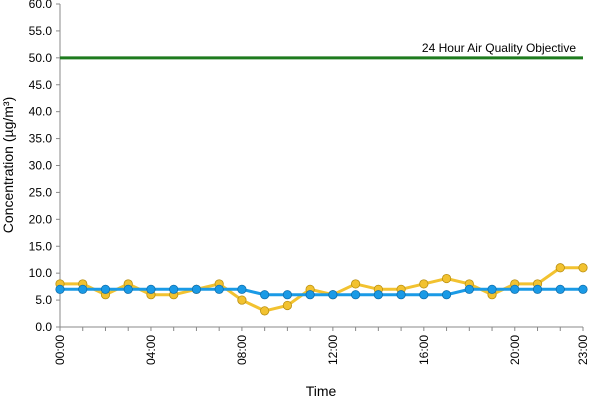 This screenshot has height=400, width=600. I want to click on y-tick-label: 55.0, so click(41, 31).